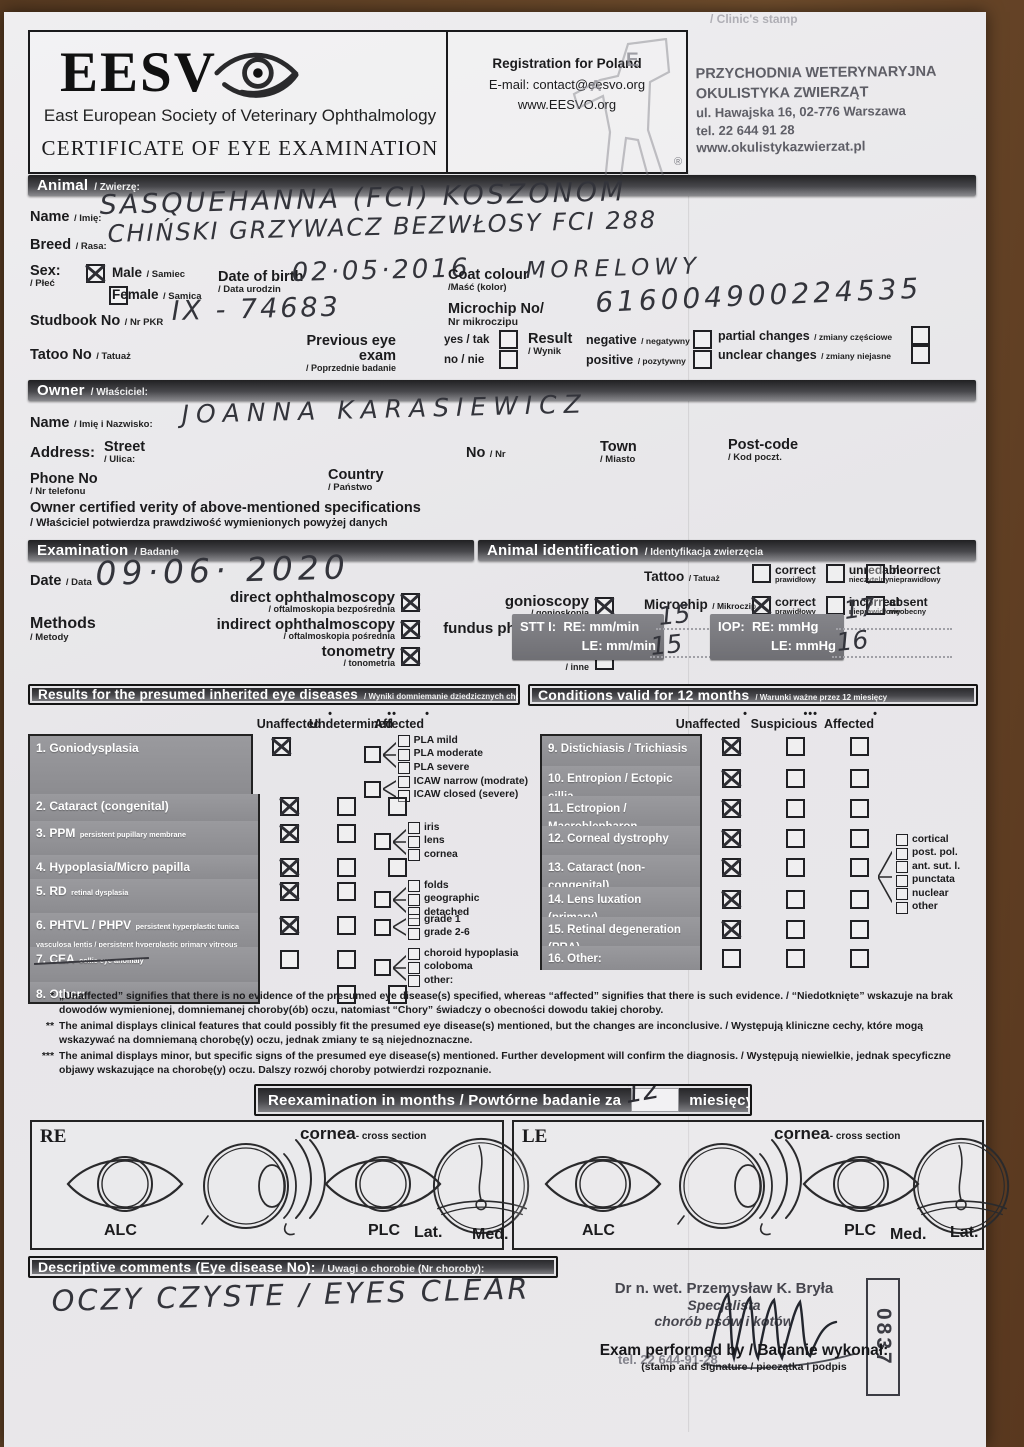  What do you see at coordinates (859, 867) in the screenshot?
I see `checkbox-cataract-noncong-affected` at bounding box center [859, 867].